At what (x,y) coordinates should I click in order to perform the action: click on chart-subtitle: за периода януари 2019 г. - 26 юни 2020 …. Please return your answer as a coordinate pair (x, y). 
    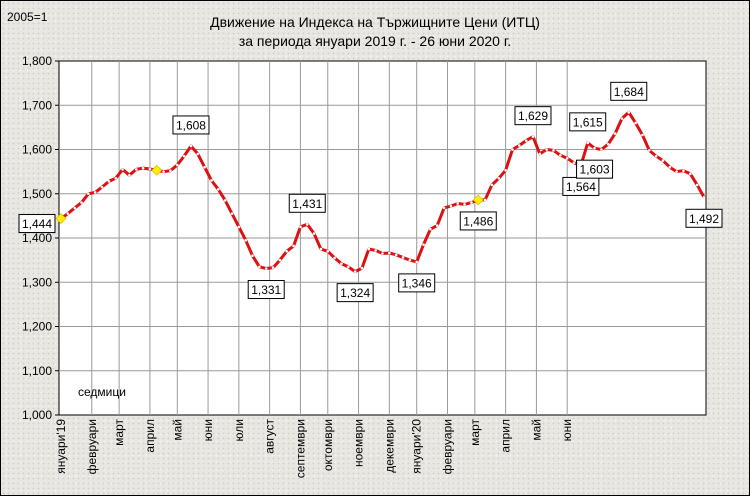
    Looking at the image, I should click on (375, 41).